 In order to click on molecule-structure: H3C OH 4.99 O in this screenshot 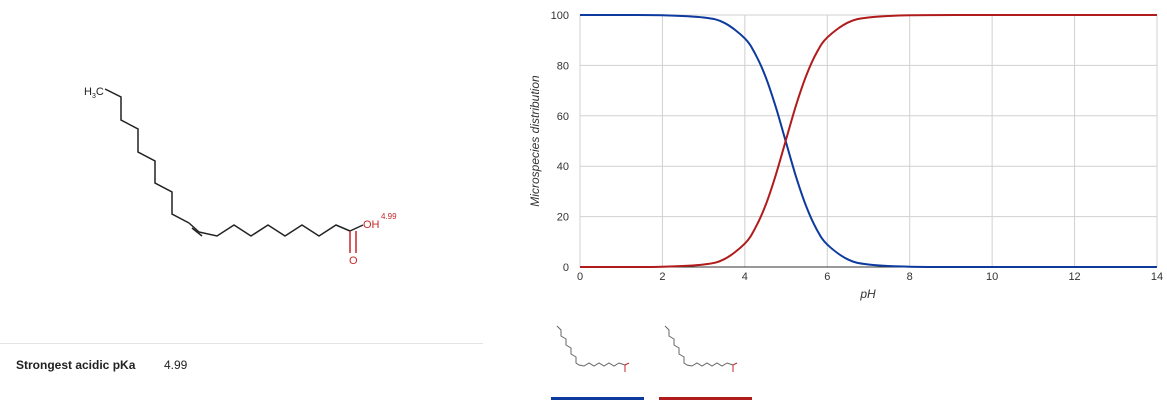, I will do `click(240, 176)`.